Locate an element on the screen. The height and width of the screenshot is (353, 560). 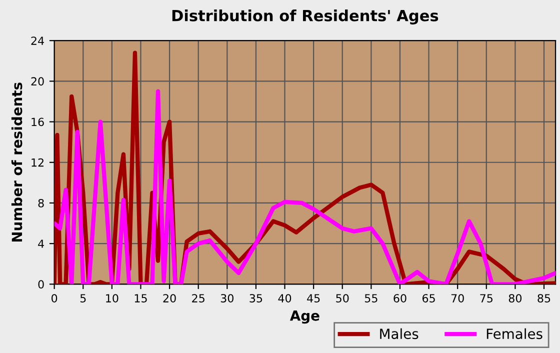
x-tick-label: 35 is located at coordinates (256, 298).